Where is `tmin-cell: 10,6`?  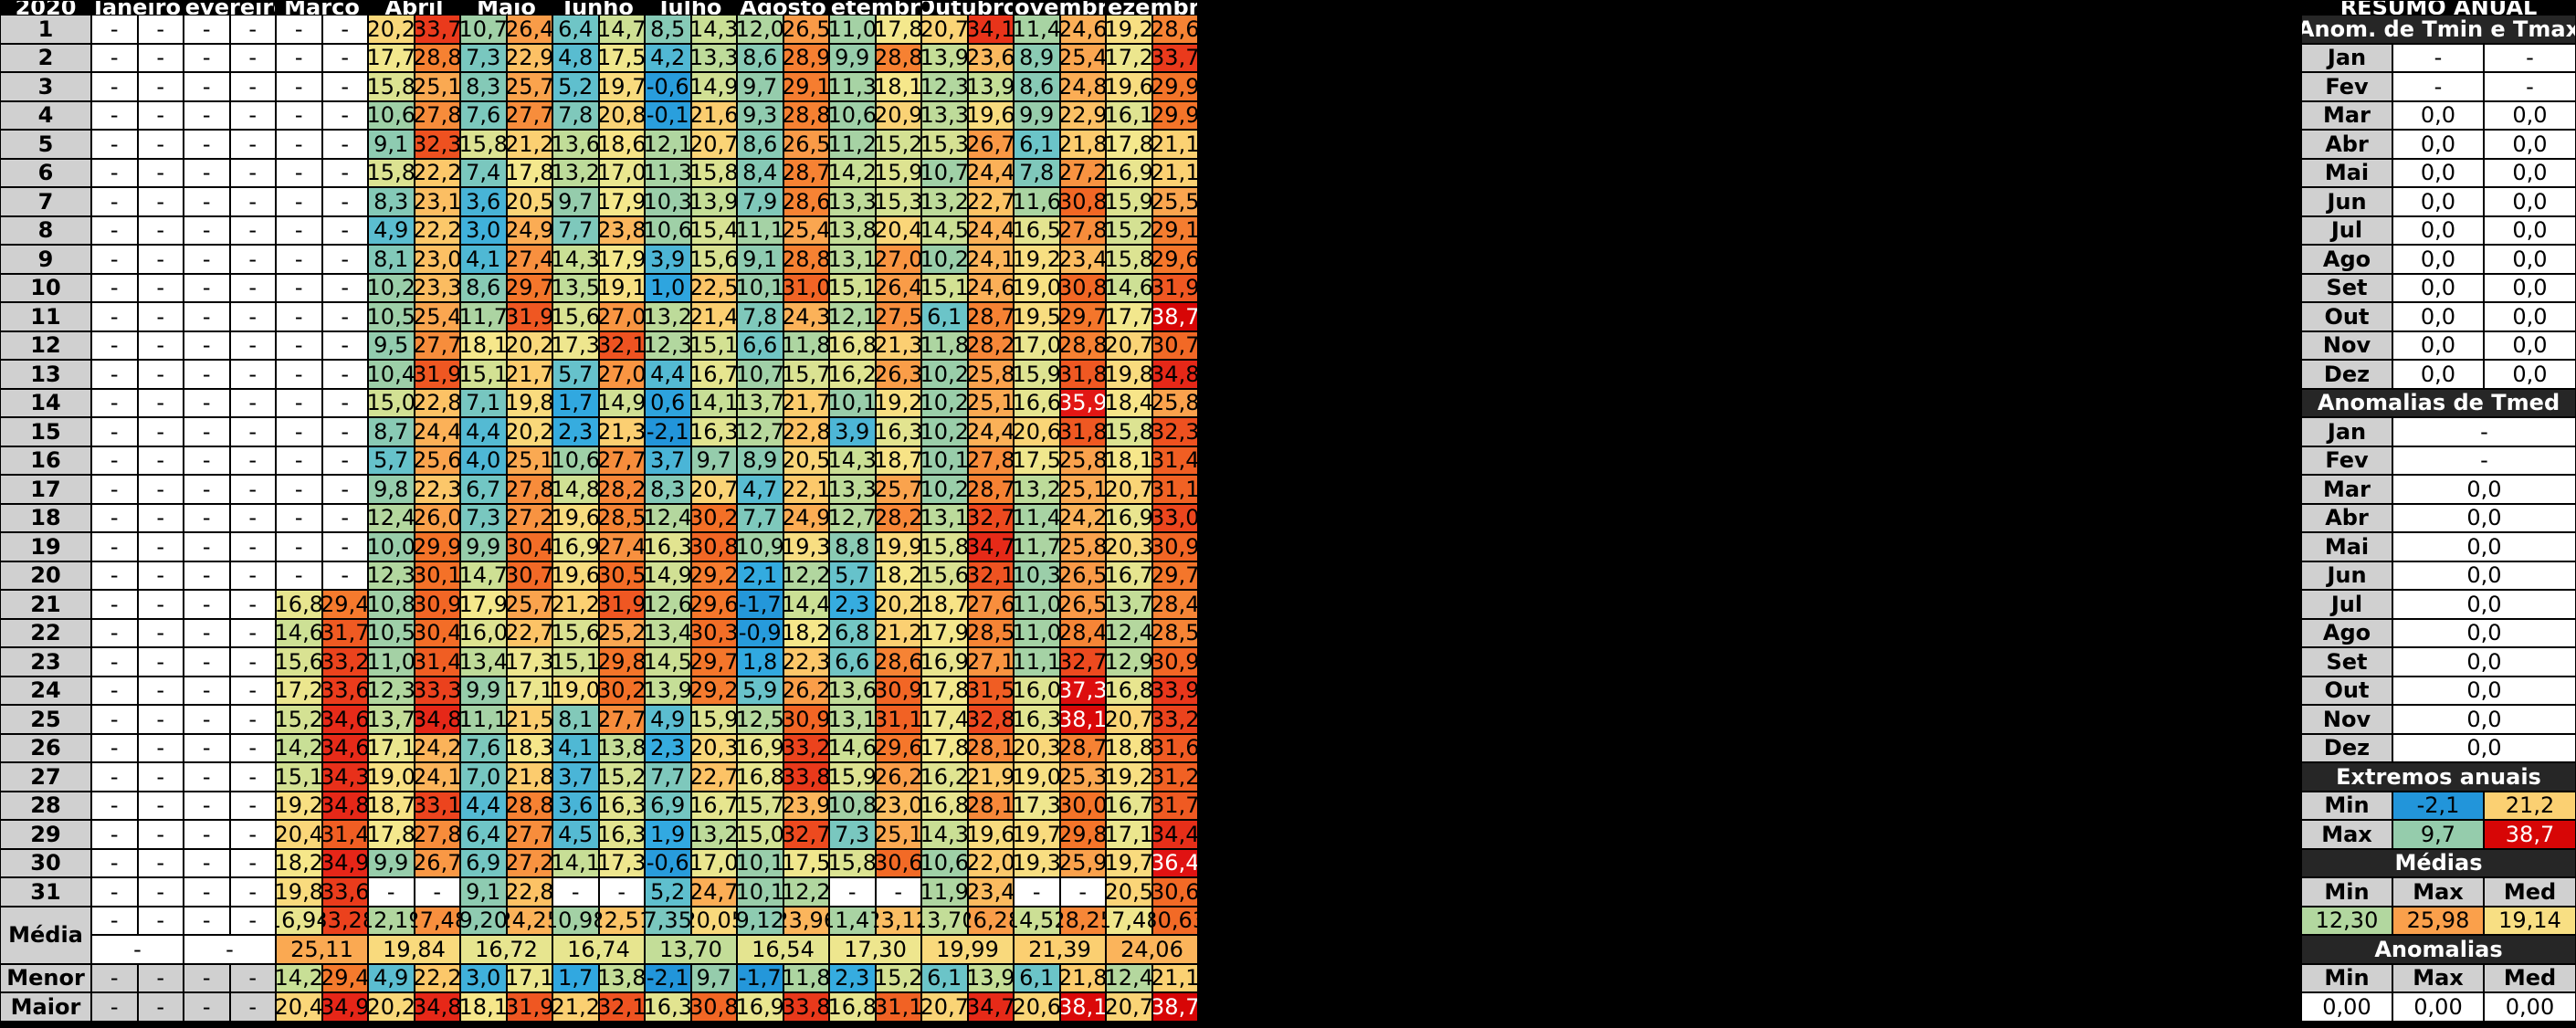 tmin-cell: 10,6 is located at coordinates (668, 230).